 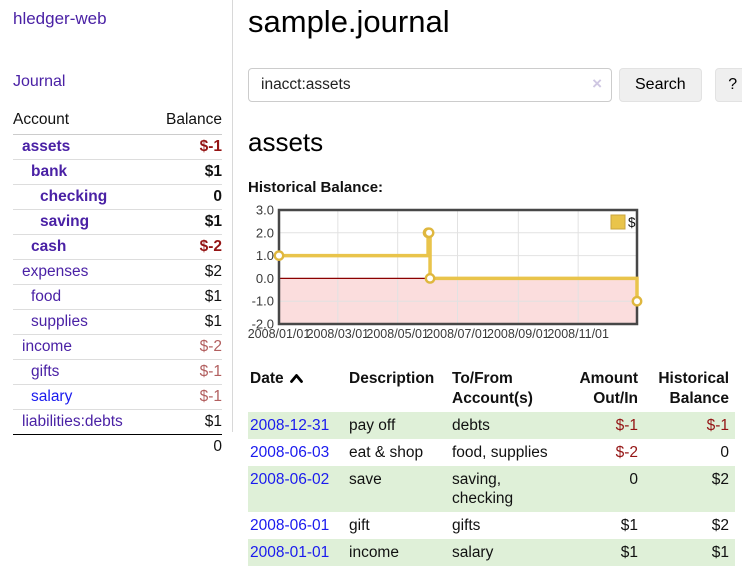 What do you see at coordinates (491, 425) in the screenshot?
I see `register-row: 2008-12-31 pay off debts $-1 $-1` at bounding box center [491, 425].